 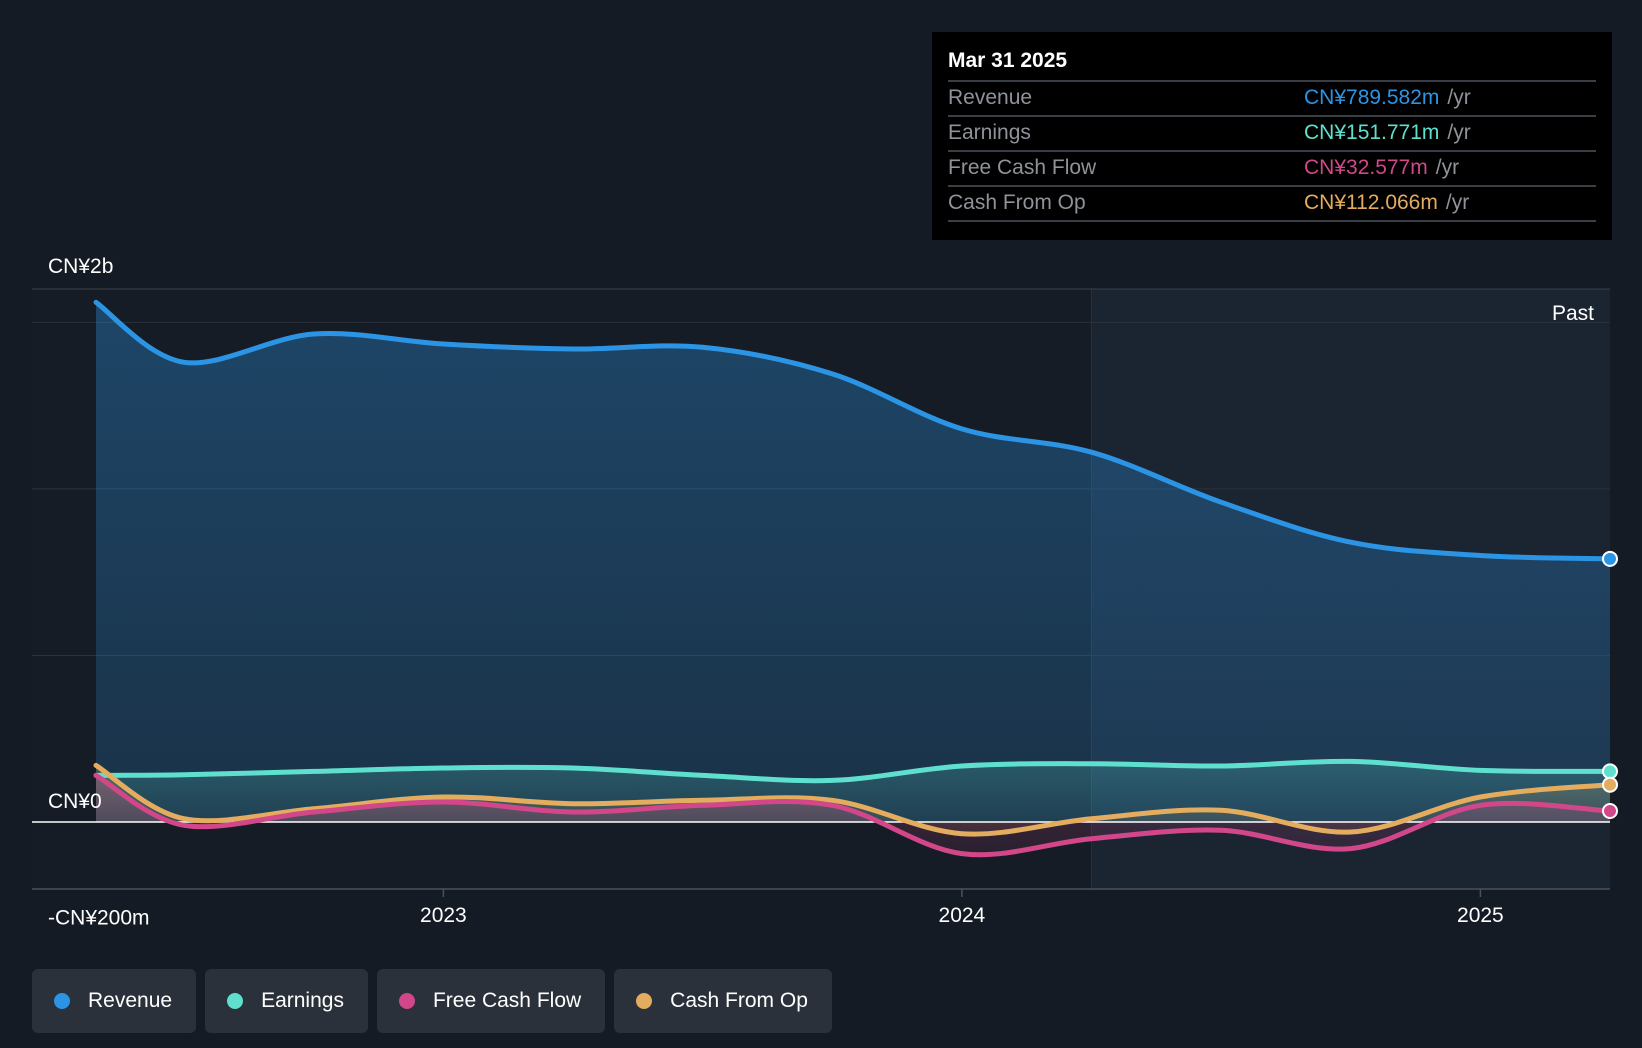 I want to click on legend-item-fcf: Free Cash Flow, so click(x=491, y=1001).